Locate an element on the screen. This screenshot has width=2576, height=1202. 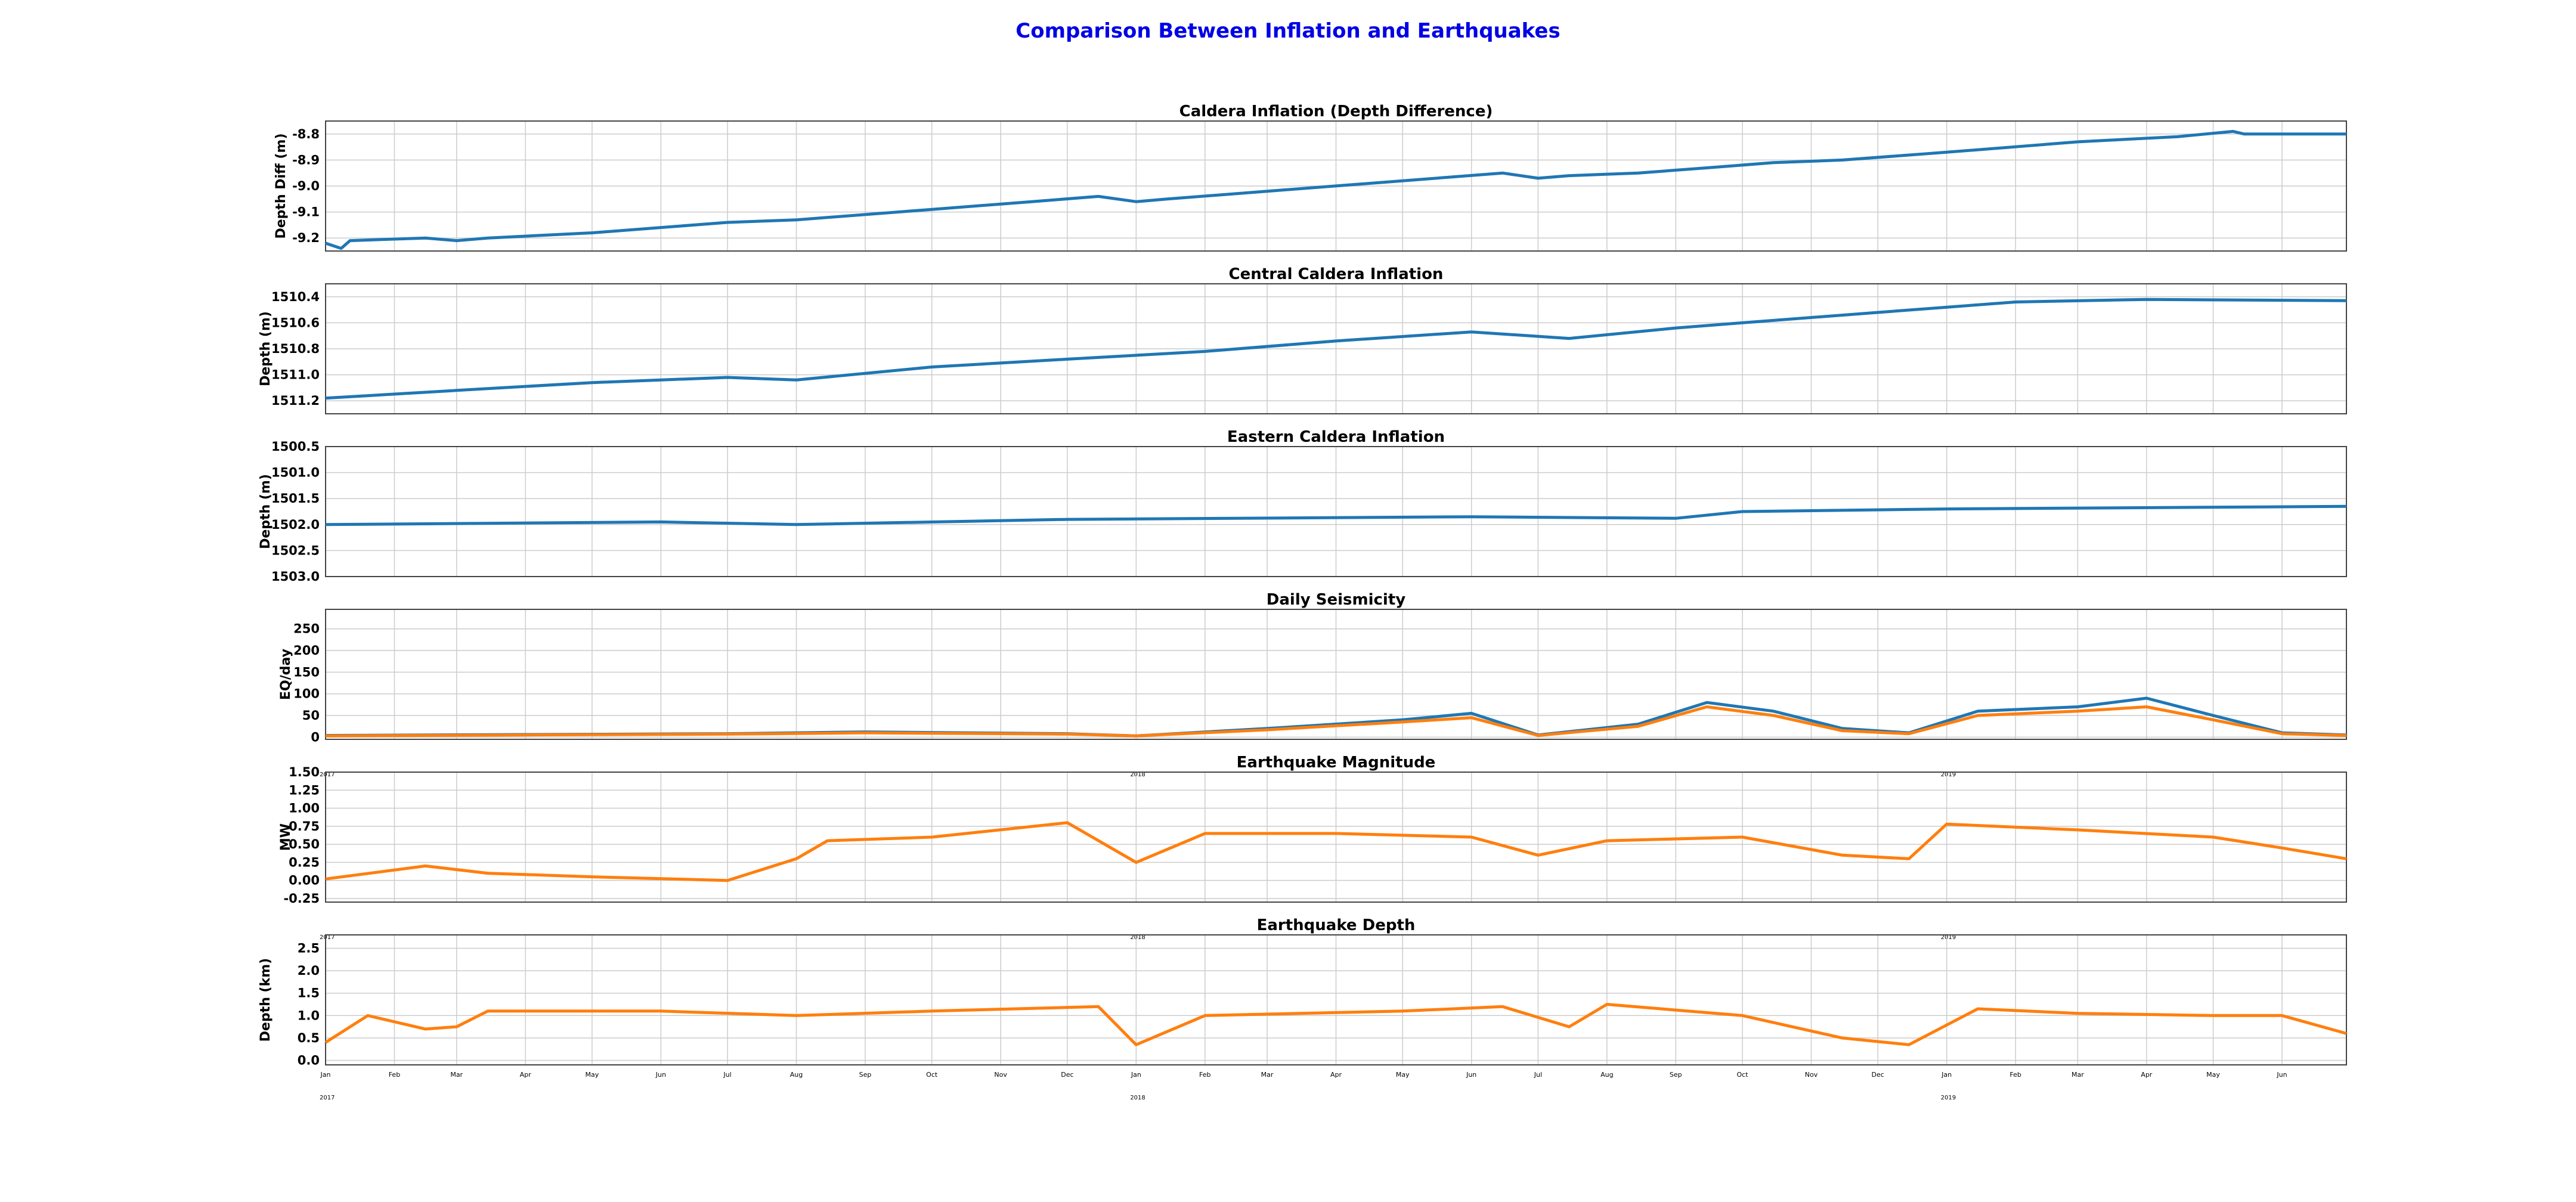
y-tick-label: -9.1 is located at coordinates (306, 212).